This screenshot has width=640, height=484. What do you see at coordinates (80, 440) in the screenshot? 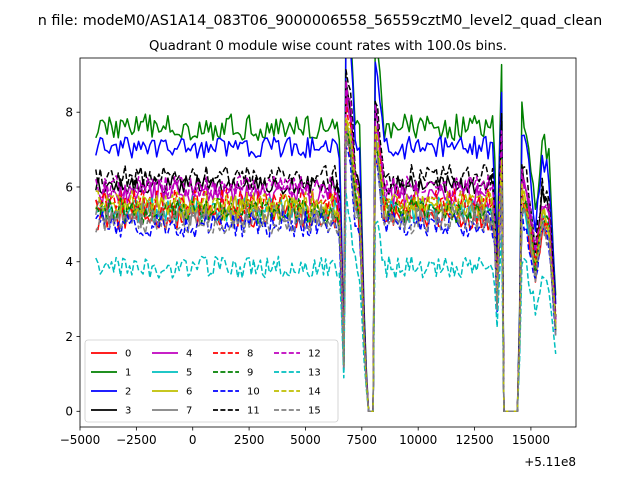
I see `x-tick-label: −5000` at bounding box center [80, 440].